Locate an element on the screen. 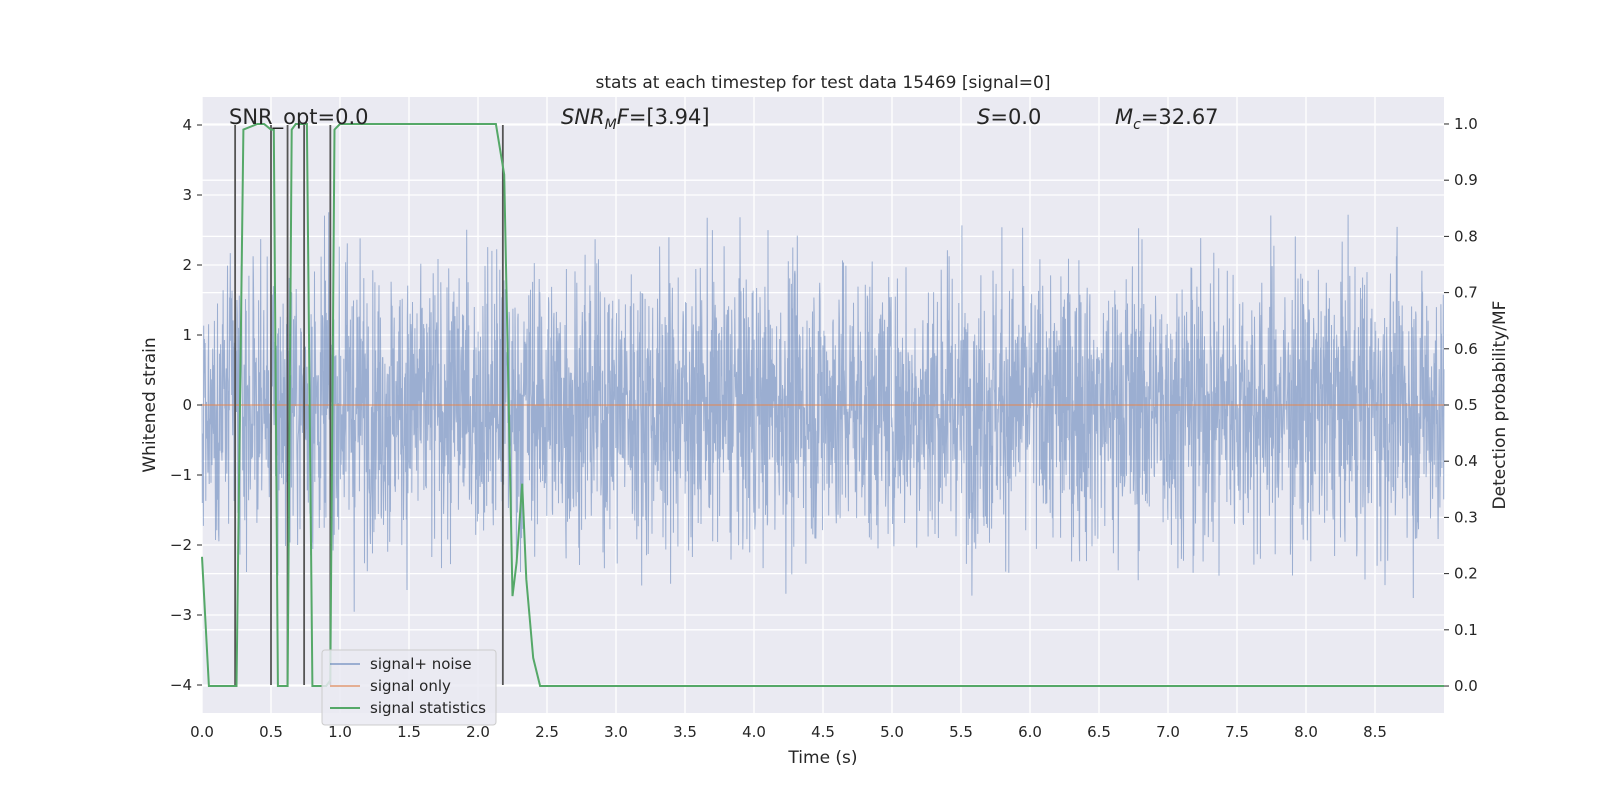 This screenshot has height=804, width=1600. x-tick-label: 7.5 is located at coordinates (1237, 732).